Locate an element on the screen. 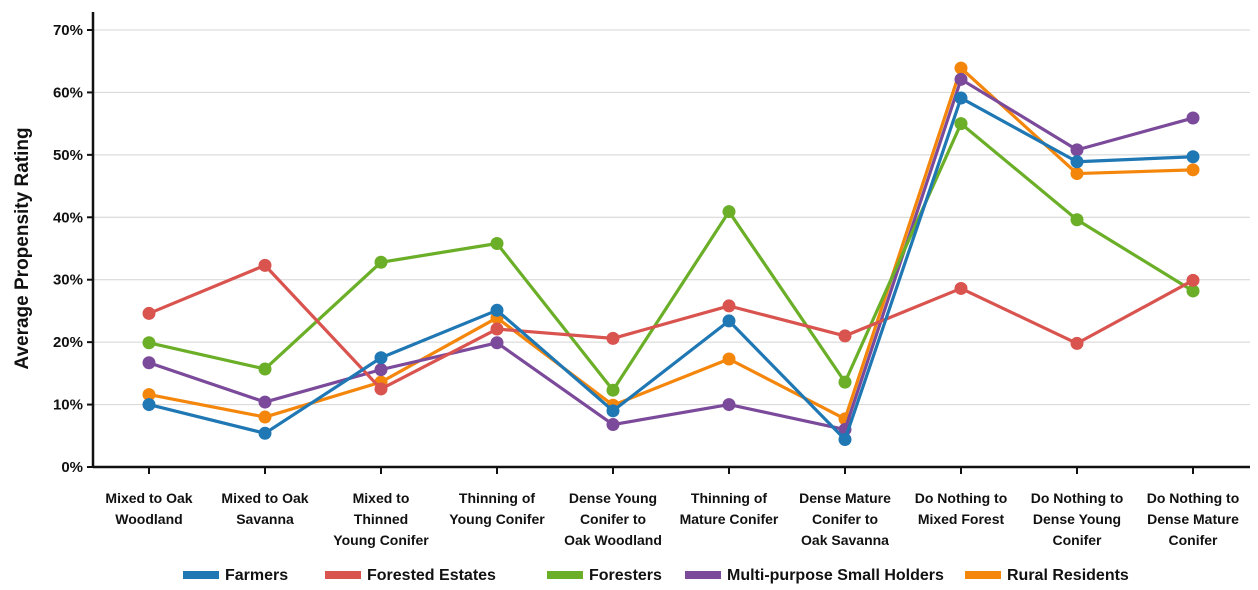 The height and width of the screenshot is (590, 1258). legend-item-multi-purpose-small-holders: Multi-purpose Small Holders is located at coordinates (814, 575).